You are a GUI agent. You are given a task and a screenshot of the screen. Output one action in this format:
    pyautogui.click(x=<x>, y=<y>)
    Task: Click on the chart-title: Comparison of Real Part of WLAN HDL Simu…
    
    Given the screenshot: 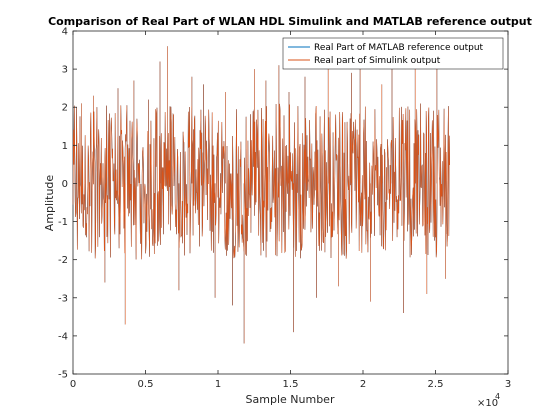 What is the action you would take?
    pyautogui.click(x=290, y=21)
    